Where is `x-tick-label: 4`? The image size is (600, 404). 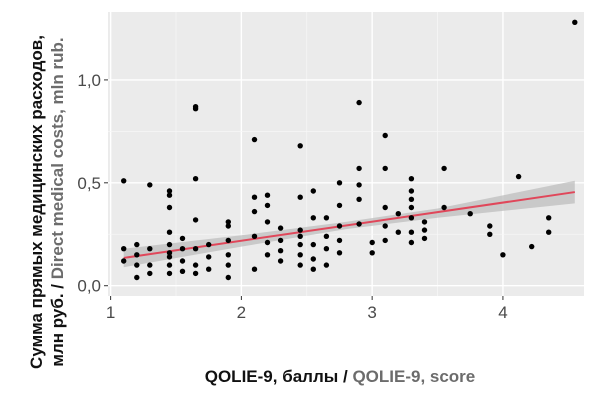
x-tick-label: 4 is located at coordinates (502, 312).